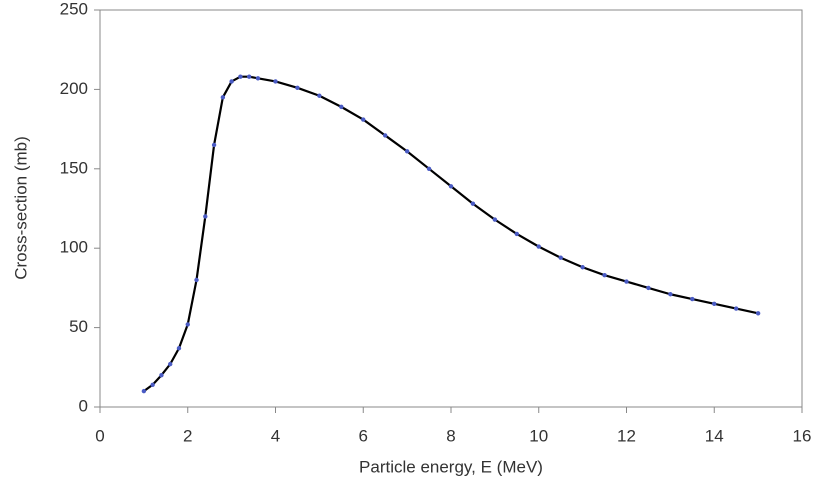 Image resolution: width=817 pixels, height=495 pixels. I want to click on x-tick-label: 2, so click(187, 435).